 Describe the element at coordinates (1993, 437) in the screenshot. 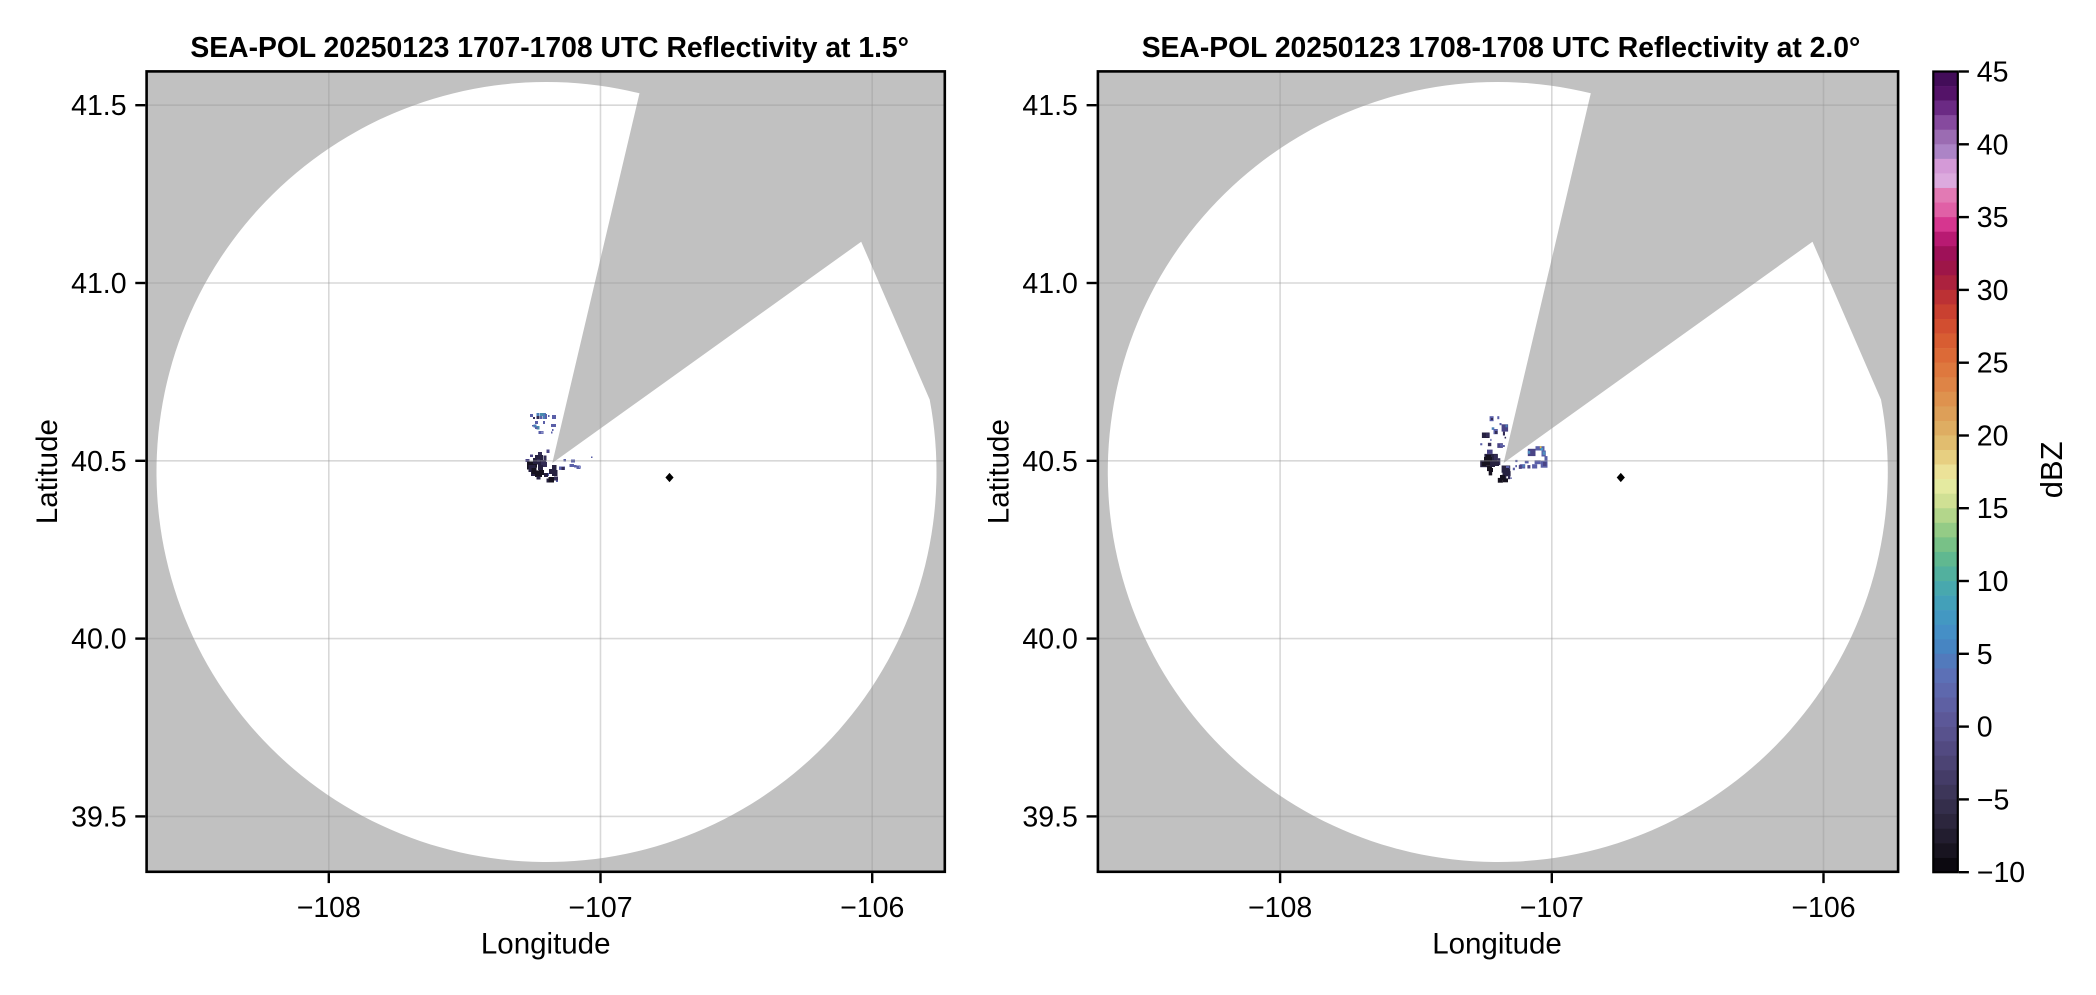

I see `svg-text: 20` at that location.